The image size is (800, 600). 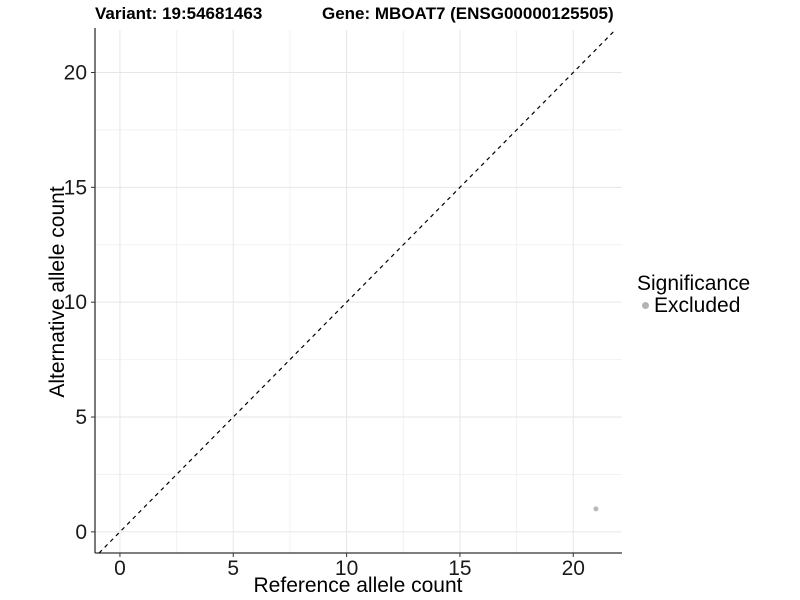 What do you see at coordinates (81, 417) in the screenshot?
I see `y-tick-label: 5` at bounding box center [81, 417].